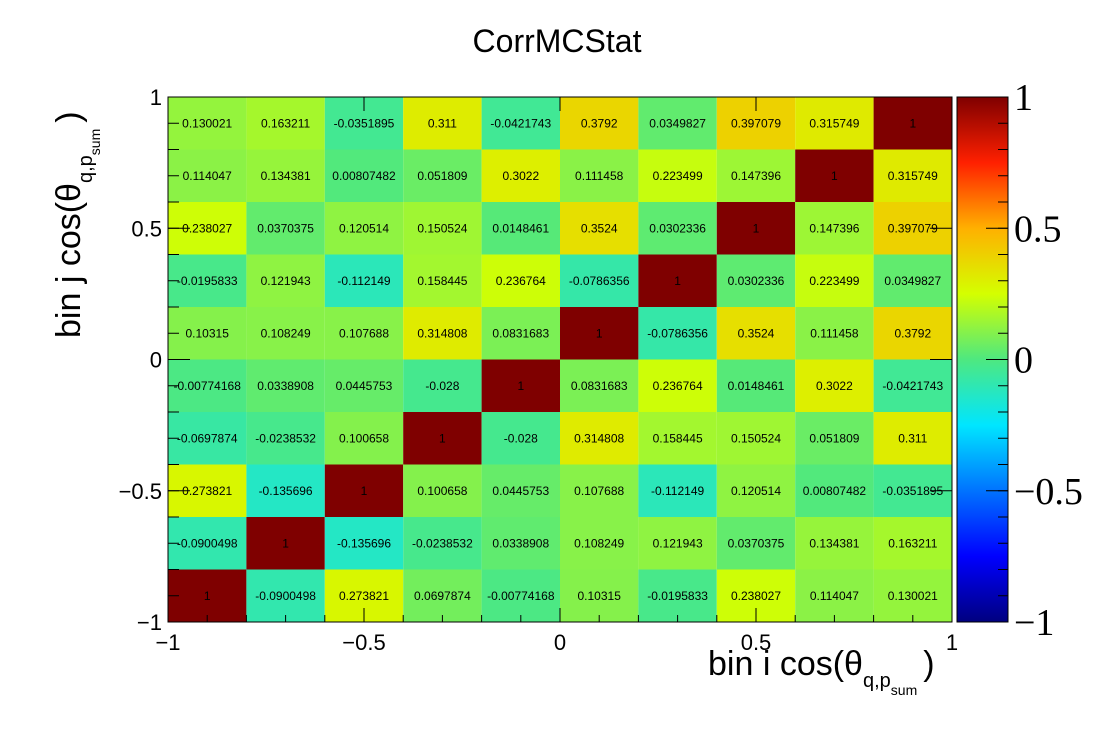  I want to click on heatmap-cell-label: -0.00774168, so click(207, 386).